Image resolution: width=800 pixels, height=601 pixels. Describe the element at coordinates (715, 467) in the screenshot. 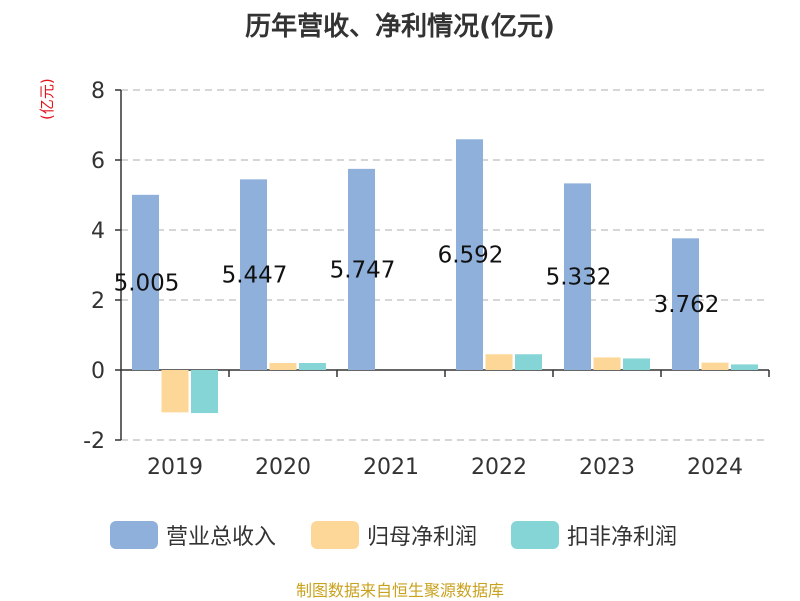

I see `x-tick-label: 2024` at that location.